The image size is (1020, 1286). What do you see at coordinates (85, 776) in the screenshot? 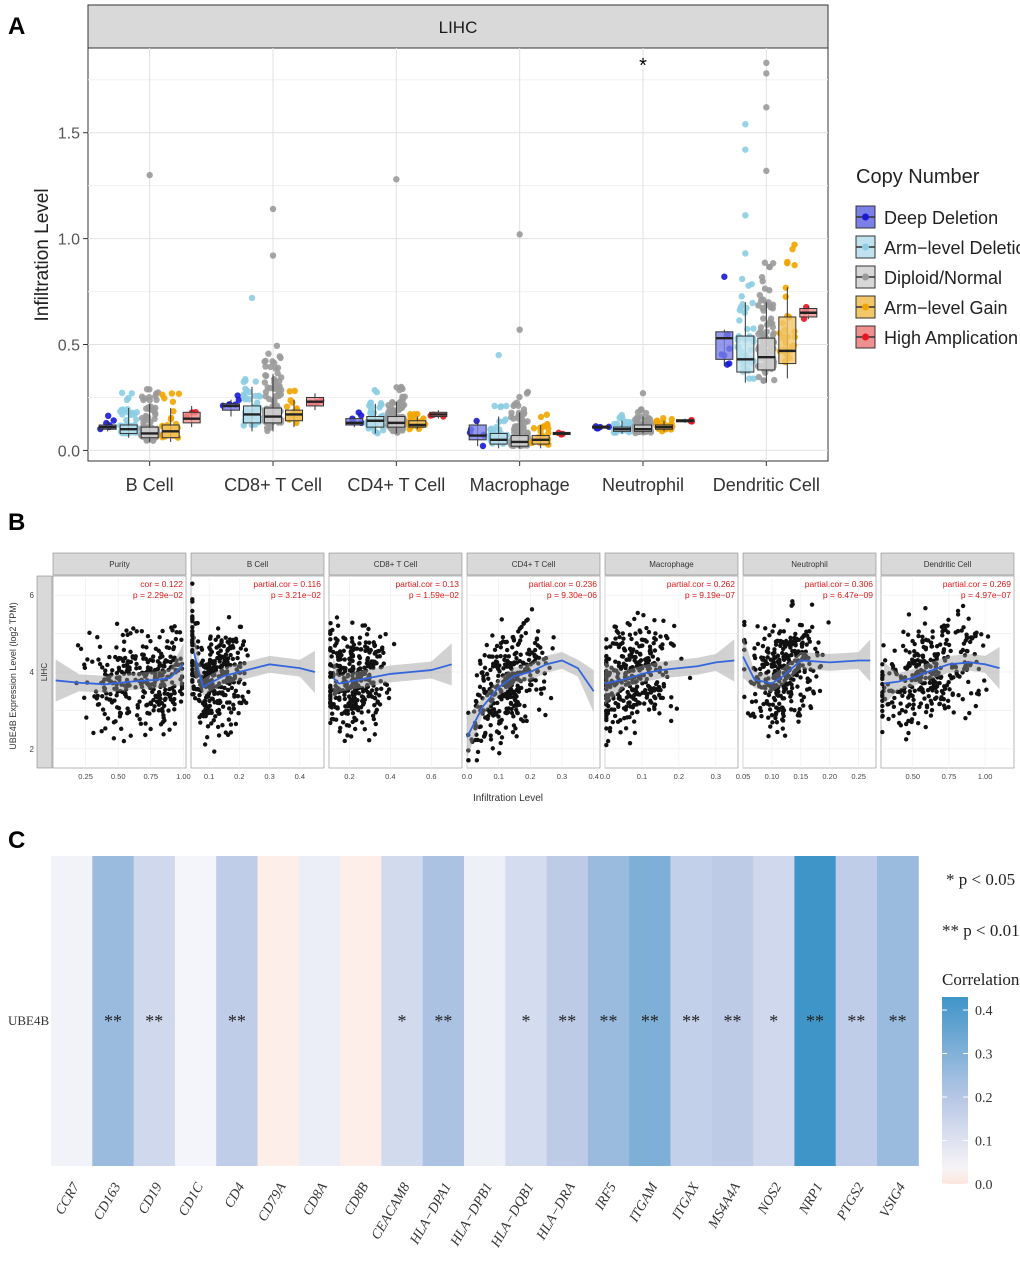
I see `b-x-tick-label: 0.25` at bounding box center [85, 776].